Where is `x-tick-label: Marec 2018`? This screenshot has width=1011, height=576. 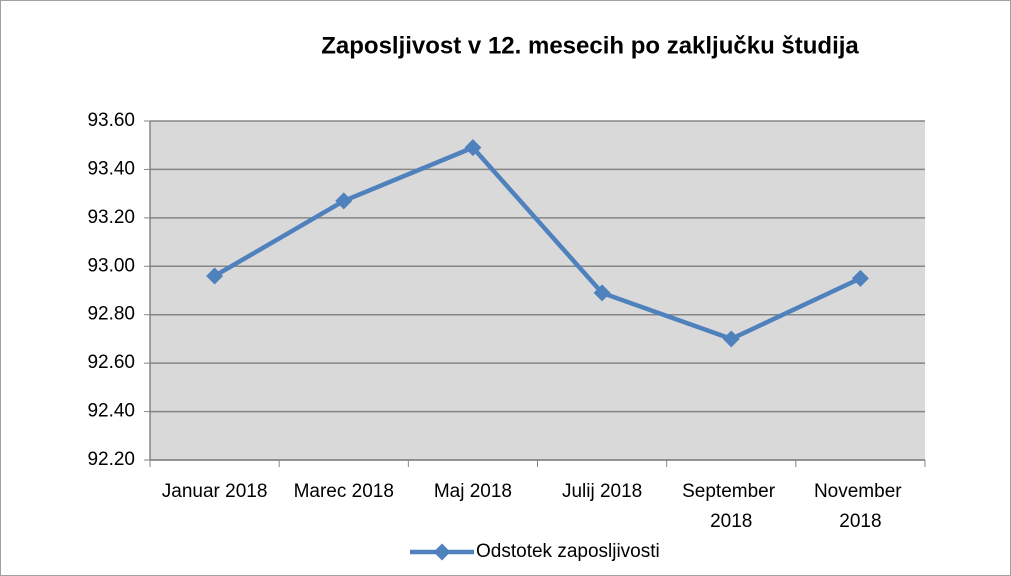
x-tick-label: Marec 2018 is located at coordinates (344, 491).